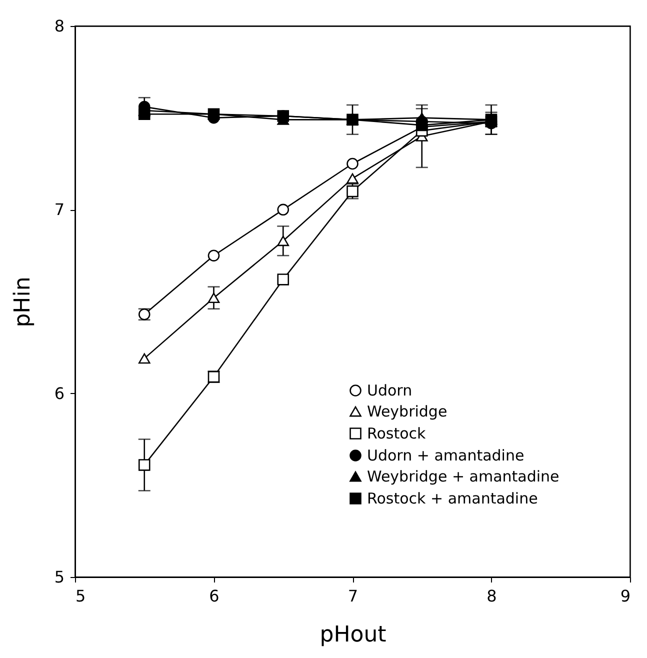 The image size is (647, 658). I want to click on x-tick-label: 6, so click(214, 596).